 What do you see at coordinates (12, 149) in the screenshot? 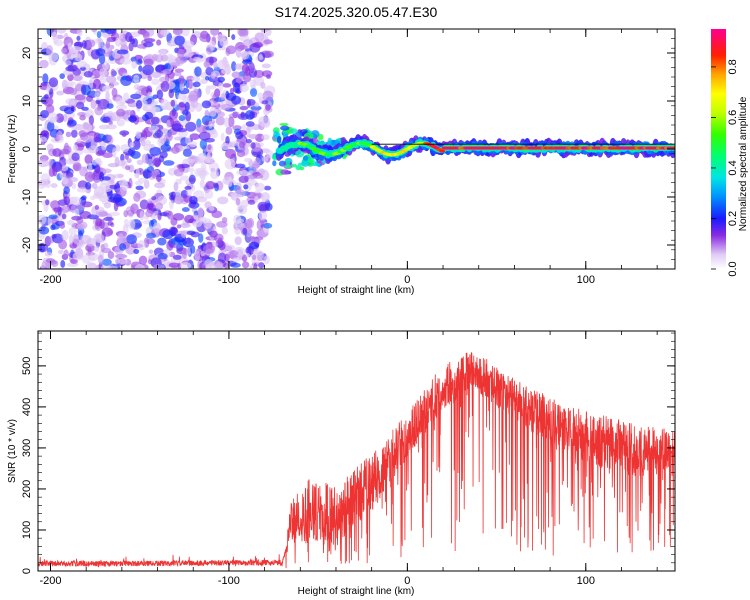
I see `spectrogram-y-axis-label: Frequency (Hz)` at bounding box center [12, 149].